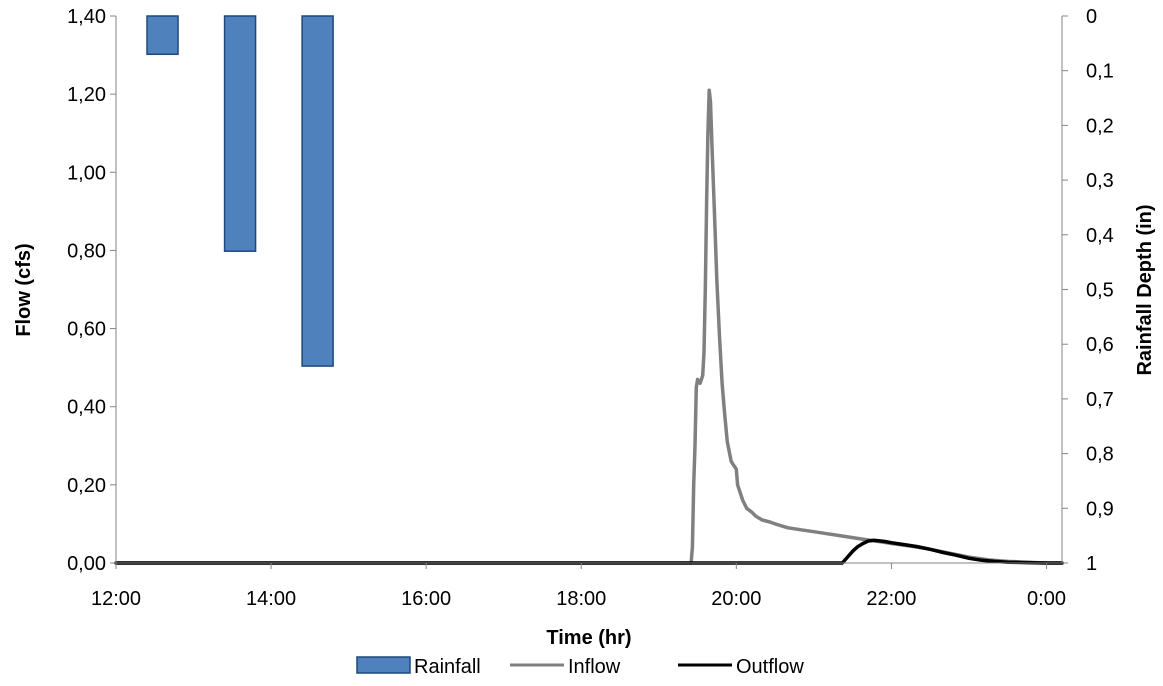 The width and height of the screenshot is (1163, 686). Describe the element at coordinates (86, 95) in the screenshot. I see `y-left-tick-label: 1,20` at that location.